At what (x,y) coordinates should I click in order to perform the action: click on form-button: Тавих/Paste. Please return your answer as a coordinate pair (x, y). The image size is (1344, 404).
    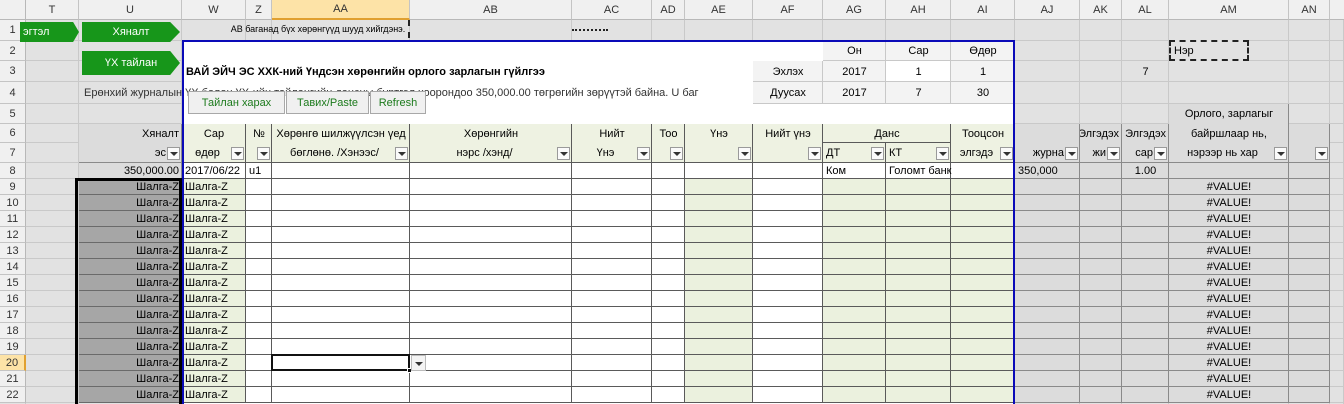
    Looking at the image, I should click on (327, 102).